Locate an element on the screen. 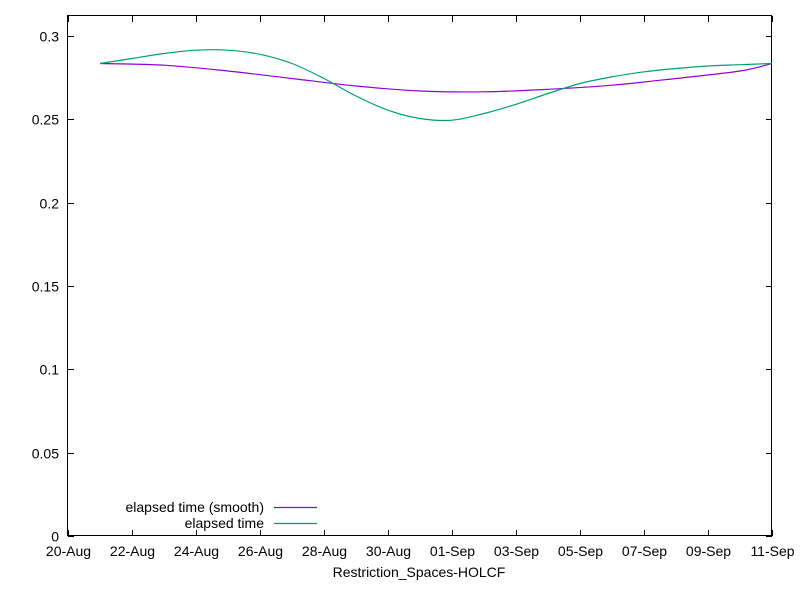  x-tick-label: 09-Sep is located at coordinates (708, 551).